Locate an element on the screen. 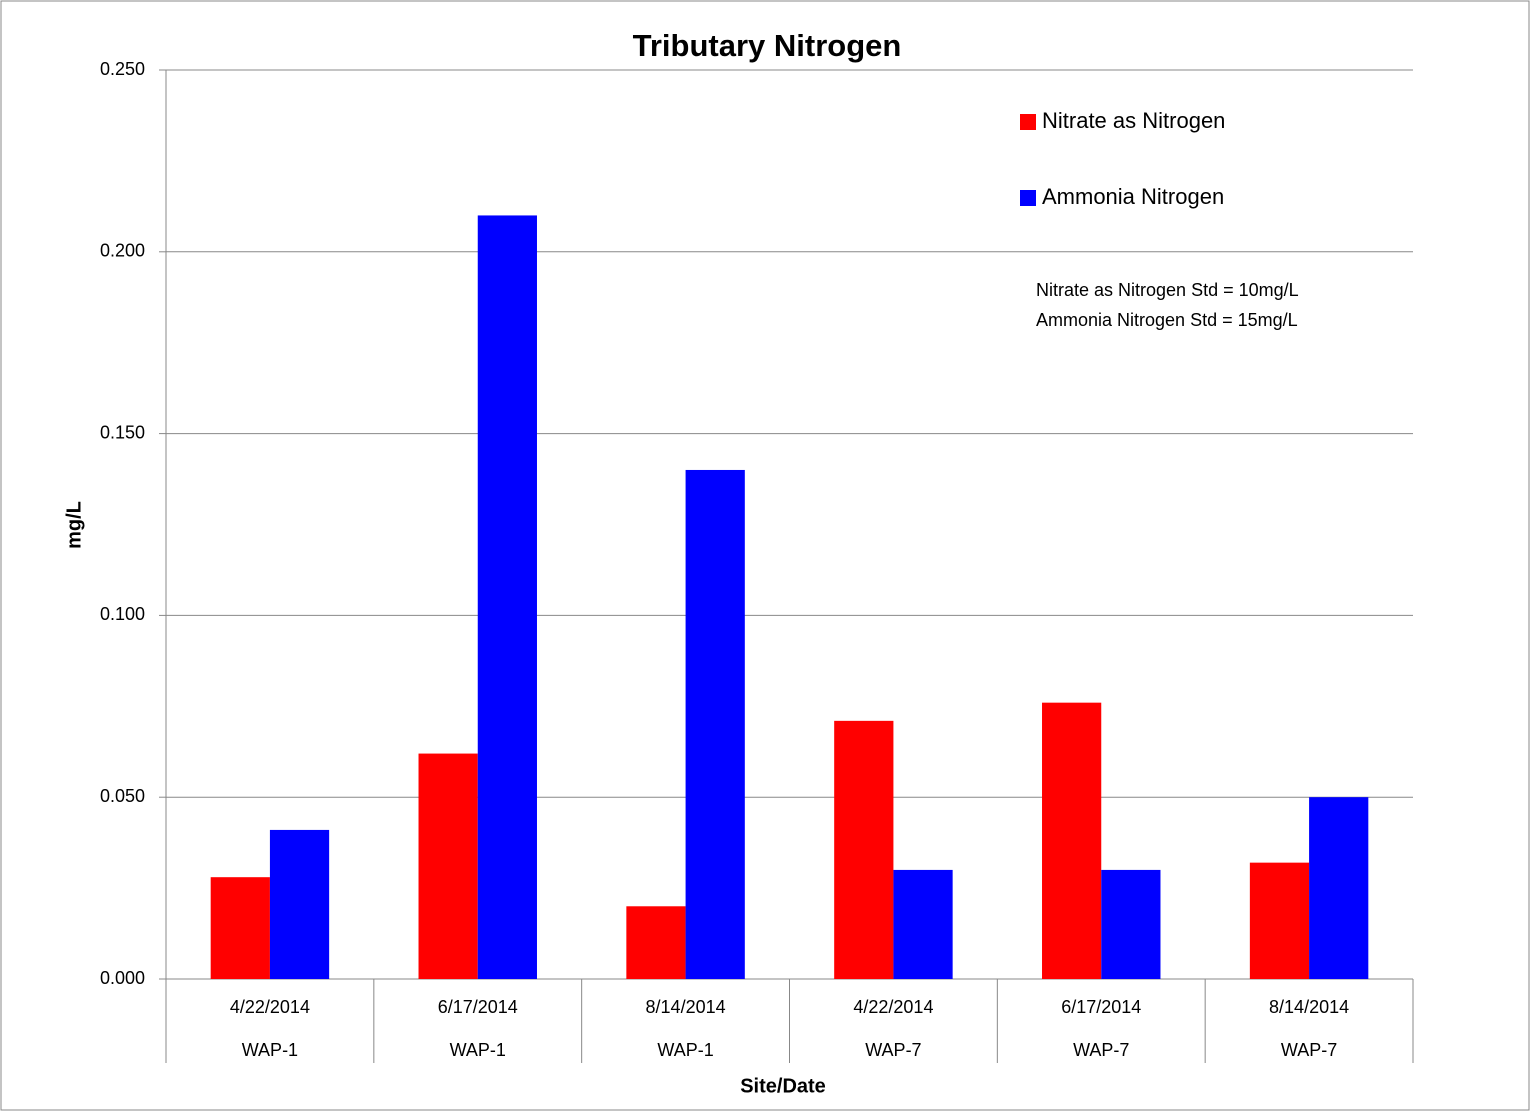 The image size is (1531, 1112). y-tick-label: 0.050 is located at coordinates (122, 796).